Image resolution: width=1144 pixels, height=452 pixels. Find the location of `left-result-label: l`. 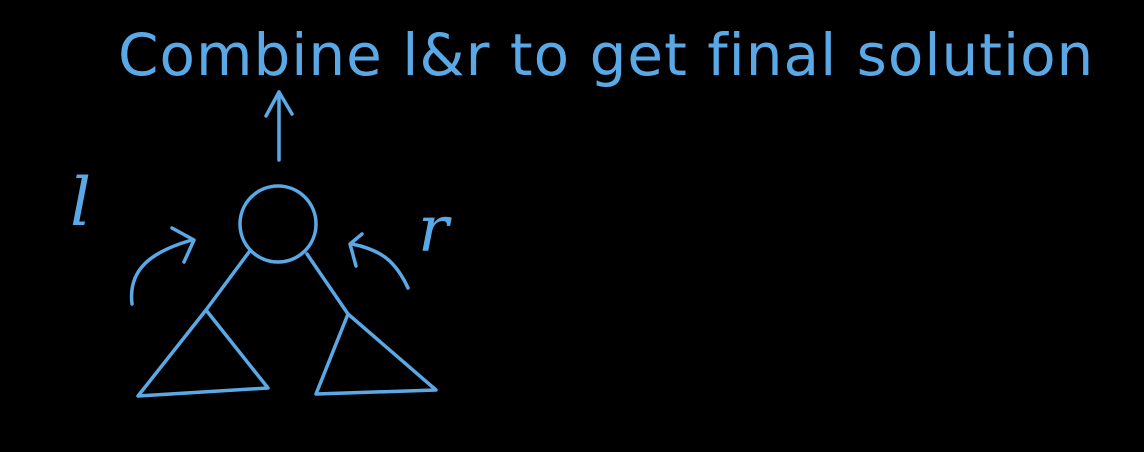

left-result-label: l is located at coordinates (81, 202).